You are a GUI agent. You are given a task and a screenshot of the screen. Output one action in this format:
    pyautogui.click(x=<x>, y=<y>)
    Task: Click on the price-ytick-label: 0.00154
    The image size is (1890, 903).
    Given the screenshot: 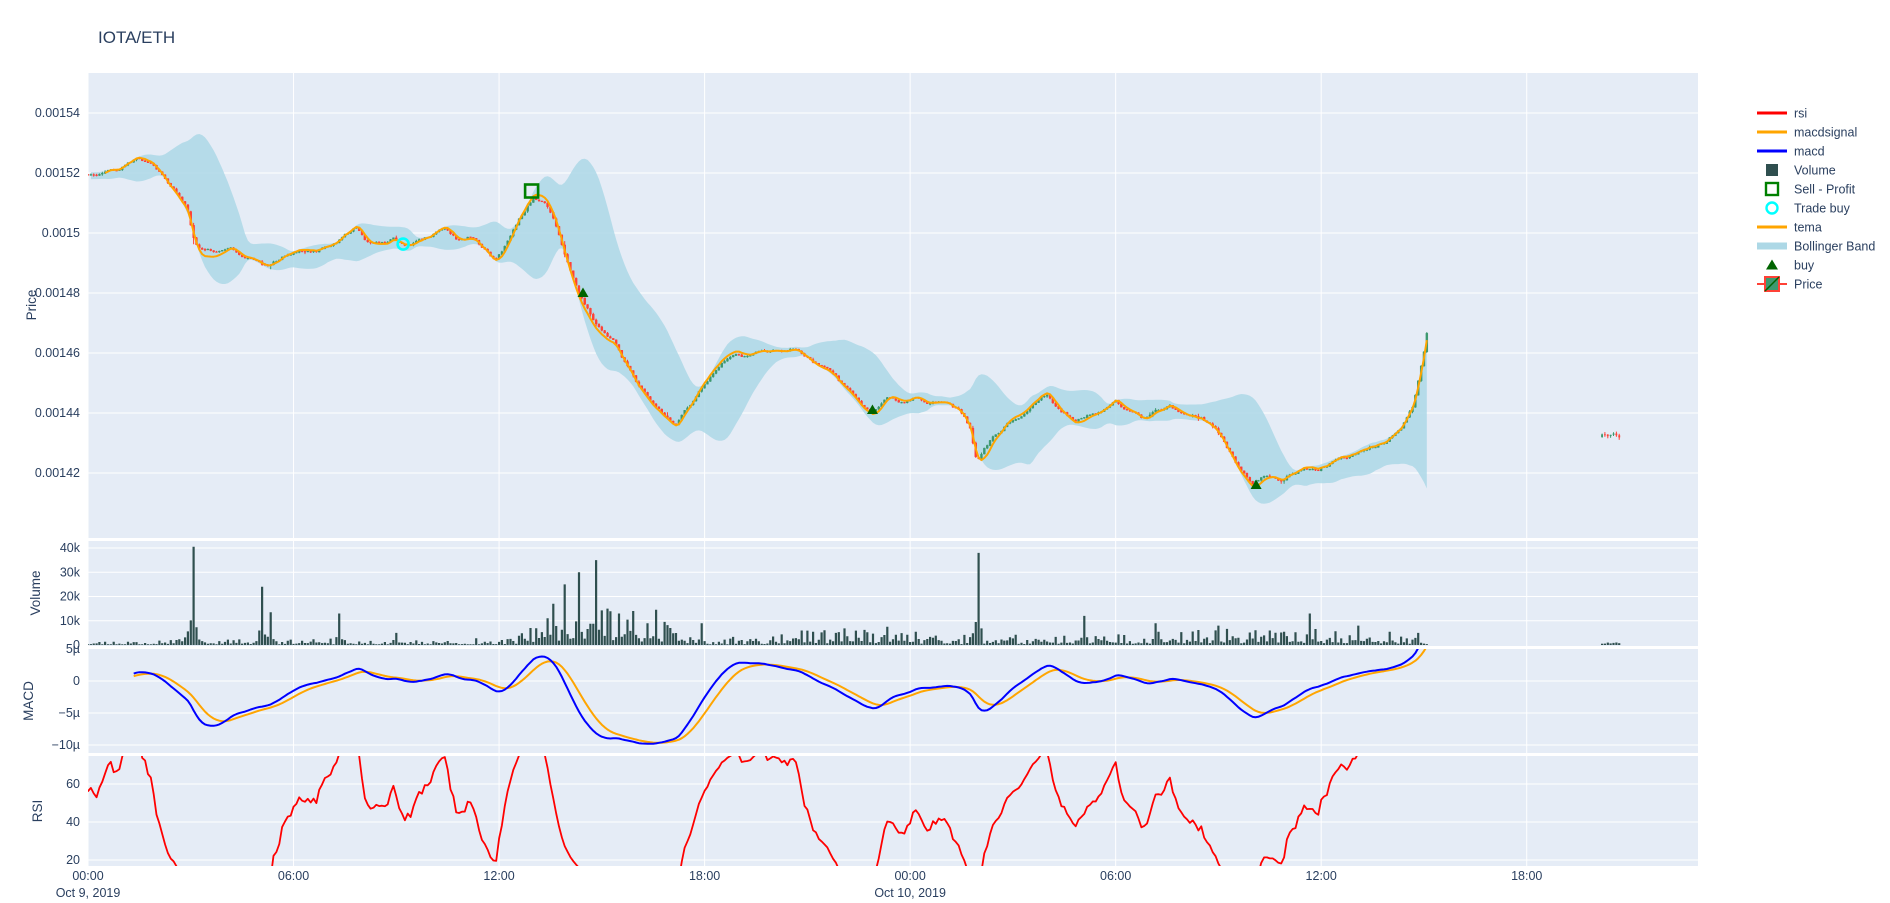 What is the action you would take?
    pyautogui.click(x=57, y=113)
    